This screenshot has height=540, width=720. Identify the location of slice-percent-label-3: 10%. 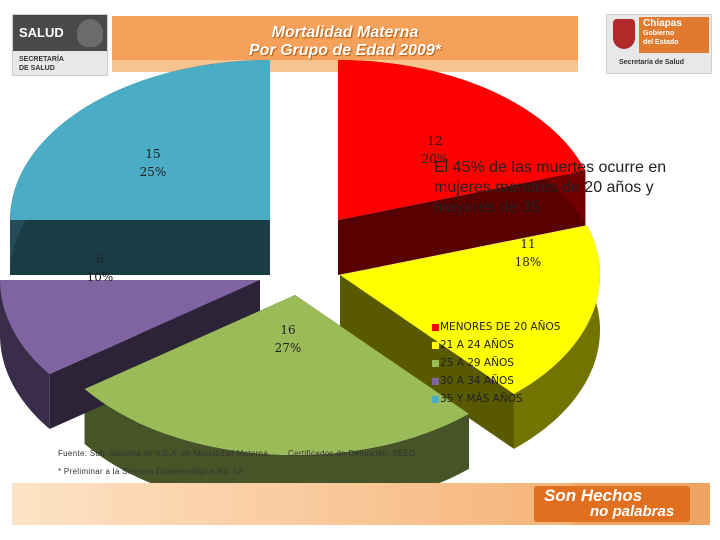
(100, 277).